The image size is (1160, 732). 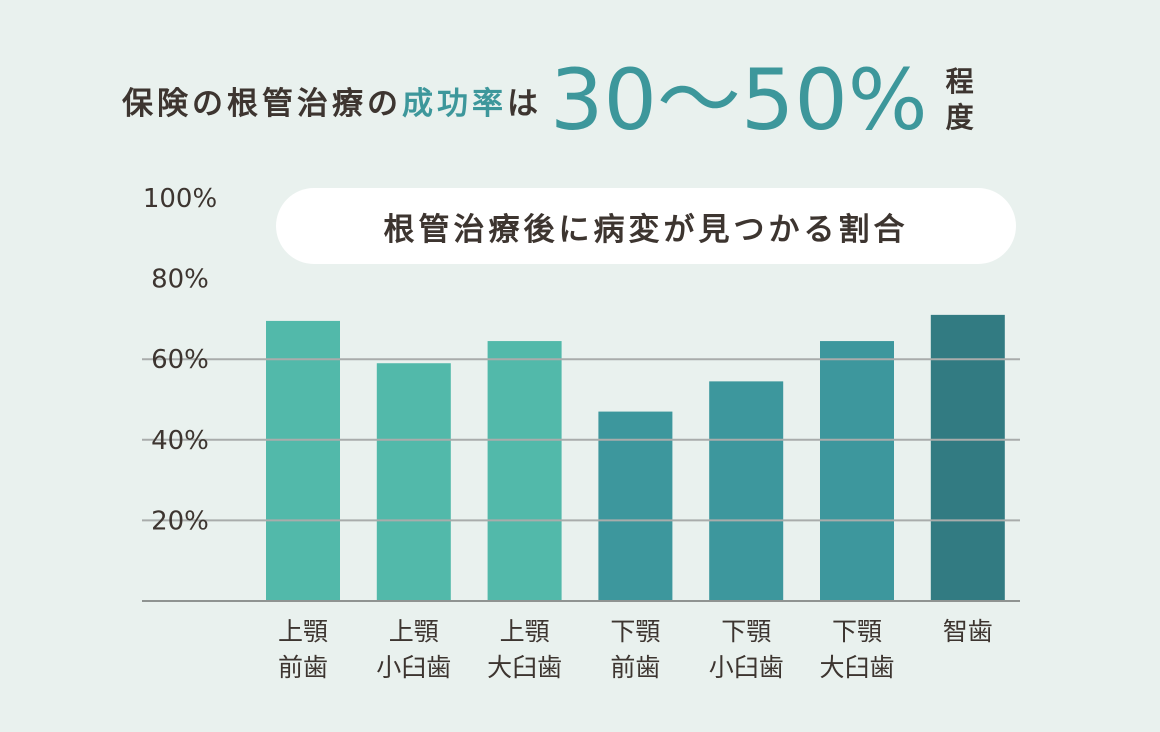 I want to click on headline-accent: 成功率, so click(x=454, y=103).